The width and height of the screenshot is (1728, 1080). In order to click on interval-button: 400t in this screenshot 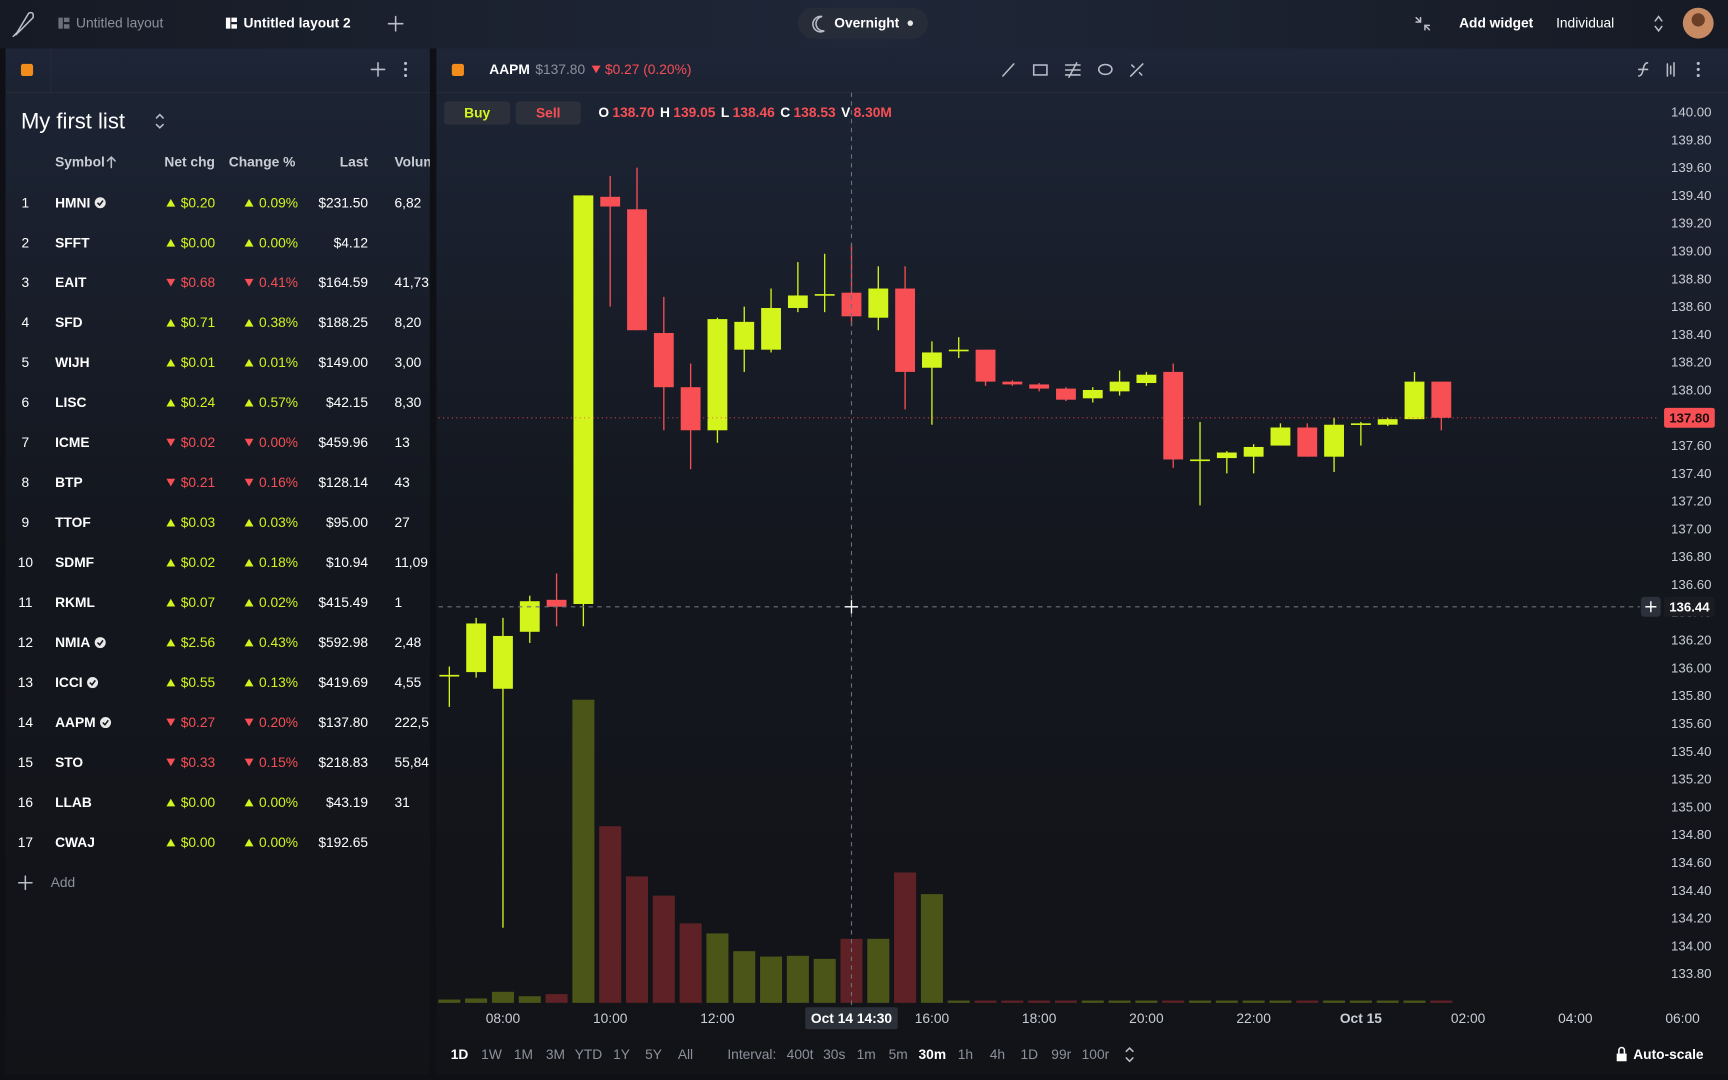, I will do `click(800, 1054)`.